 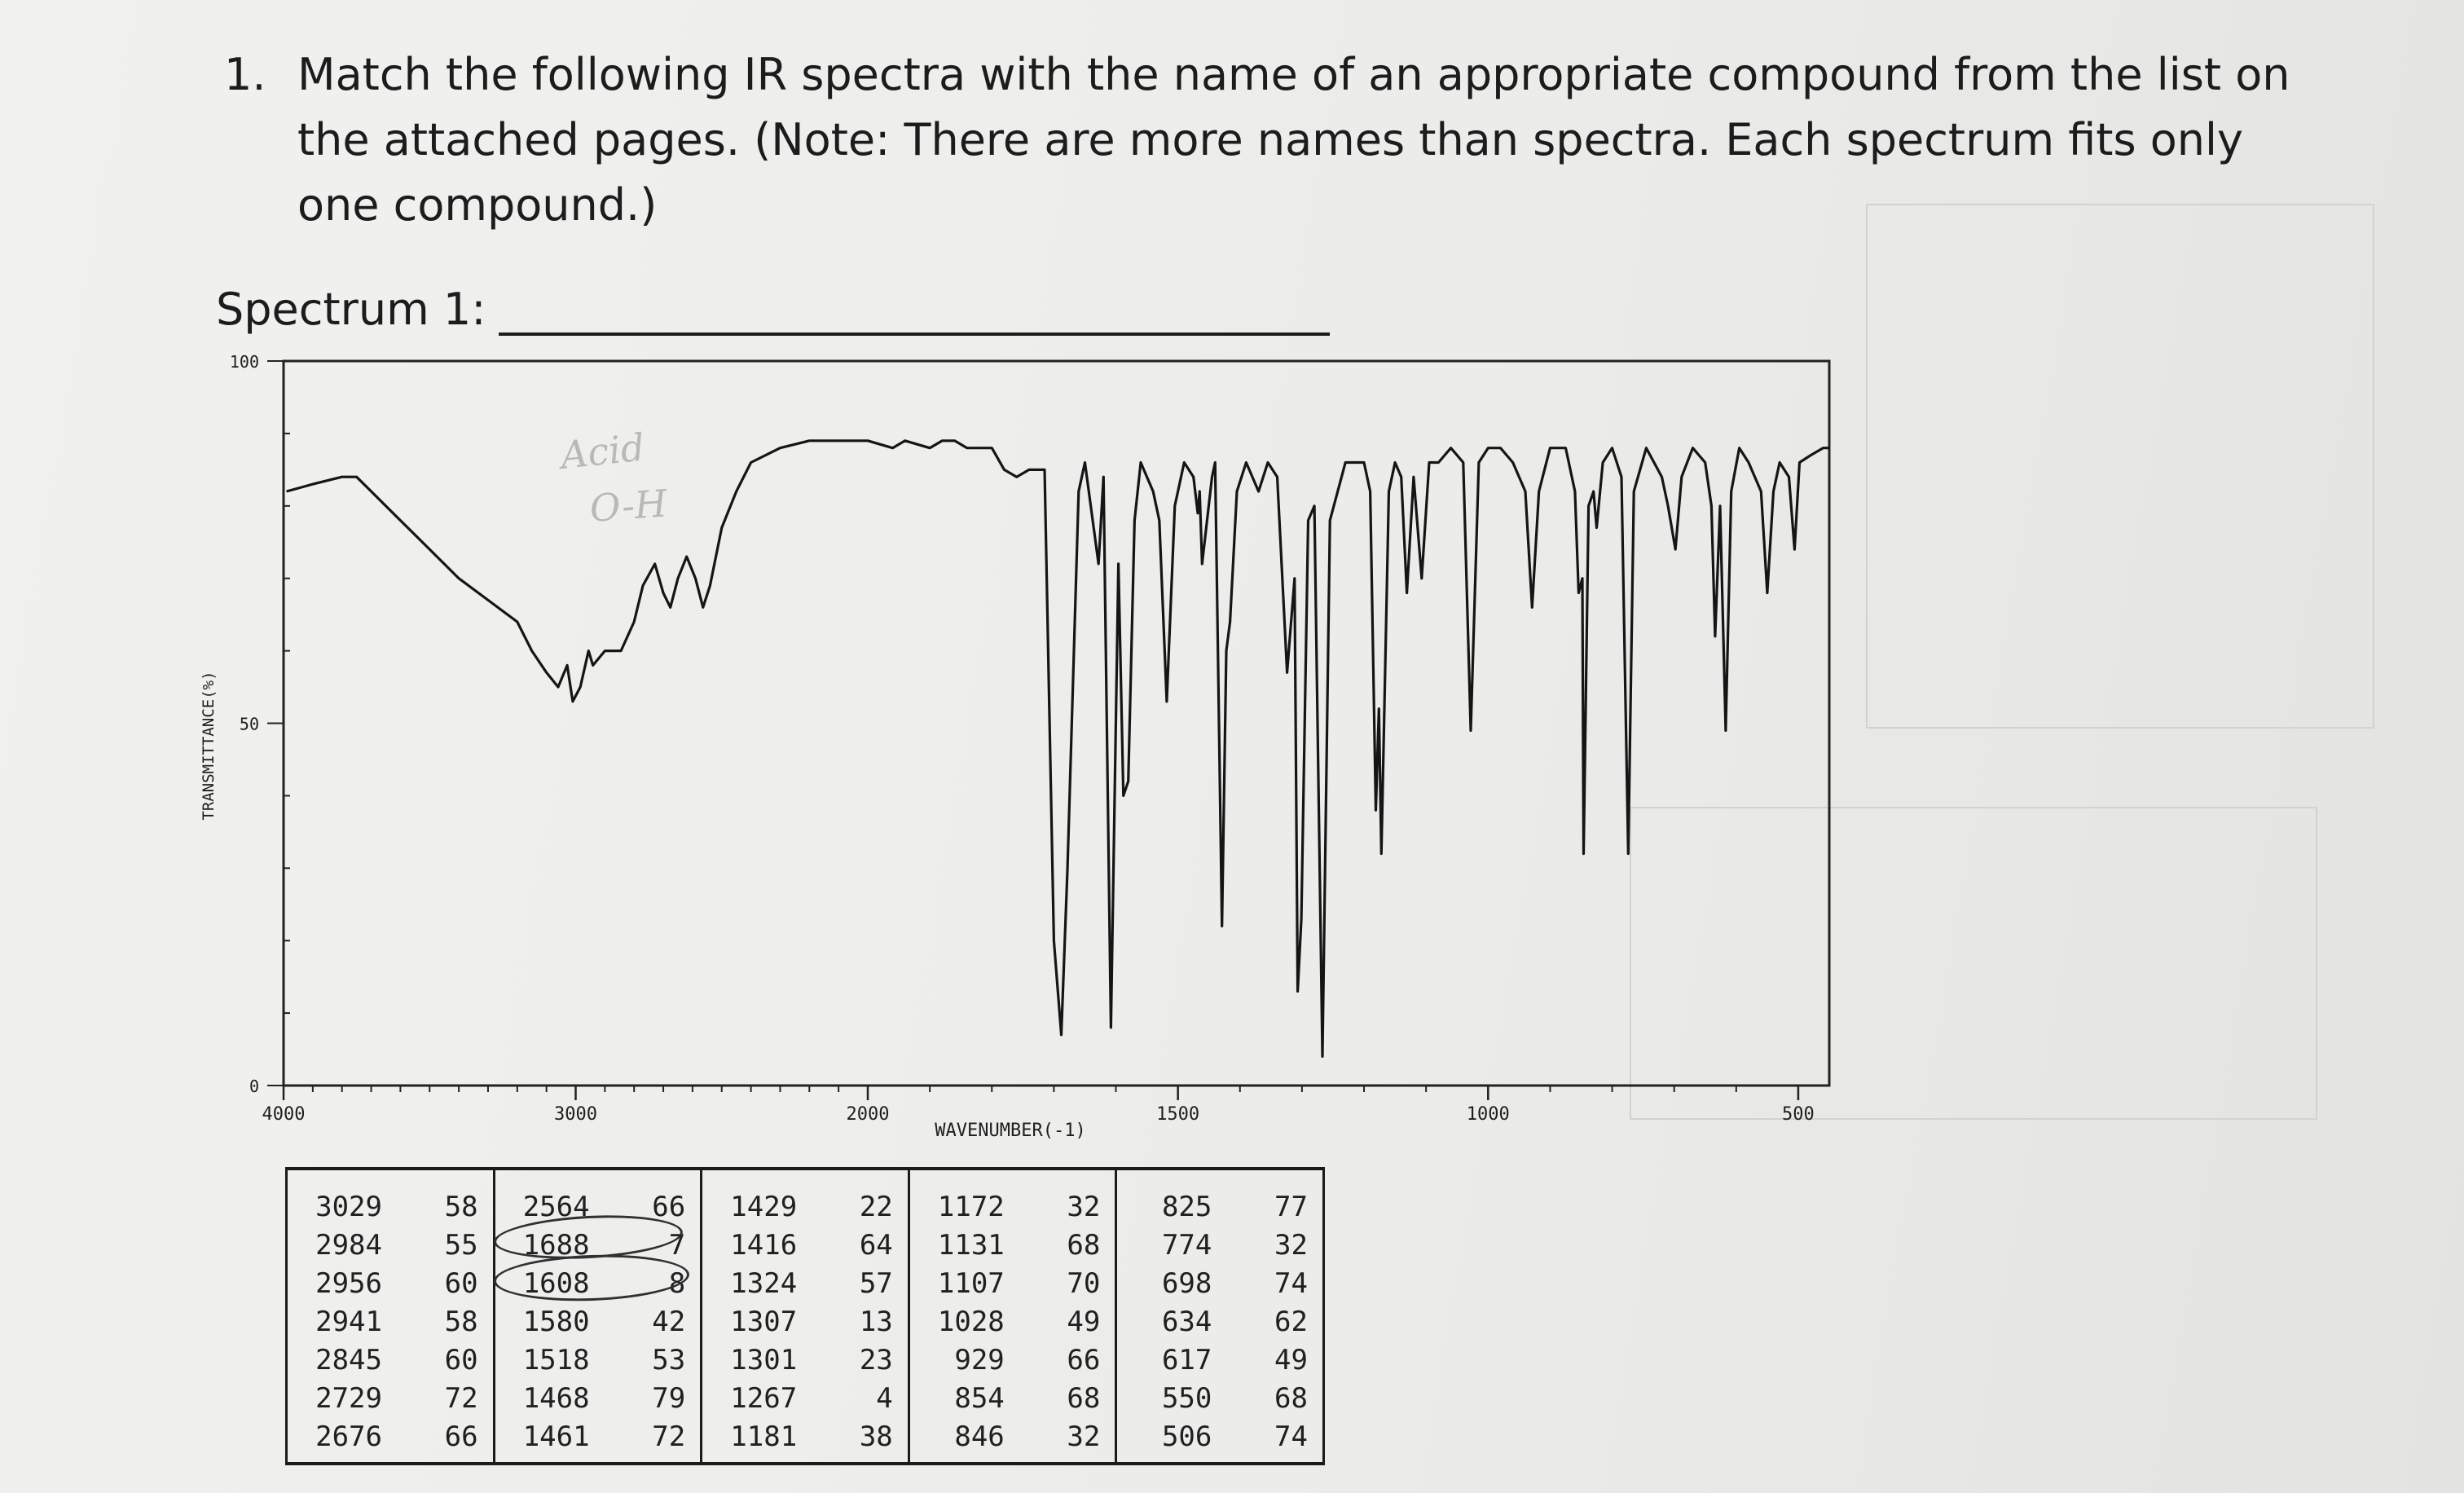 I want to click on peak-transmittance: 62, so click(x=1291, y=1322).